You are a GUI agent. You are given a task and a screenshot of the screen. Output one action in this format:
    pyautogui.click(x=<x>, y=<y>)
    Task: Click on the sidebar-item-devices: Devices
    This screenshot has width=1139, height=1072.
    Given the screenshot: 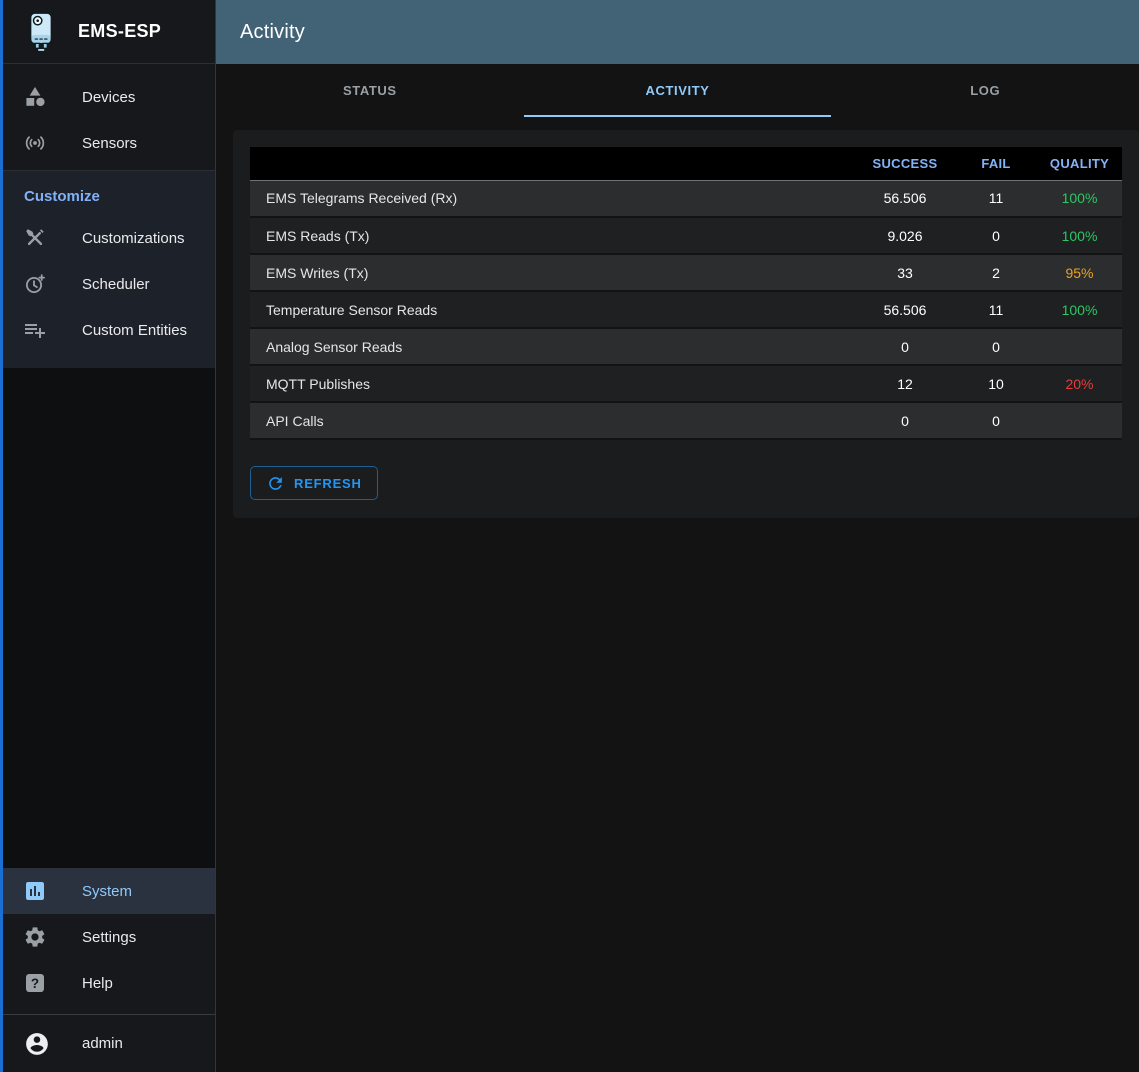 What is the action you would take?
    pyautogui.click(x=109, y=97)
    